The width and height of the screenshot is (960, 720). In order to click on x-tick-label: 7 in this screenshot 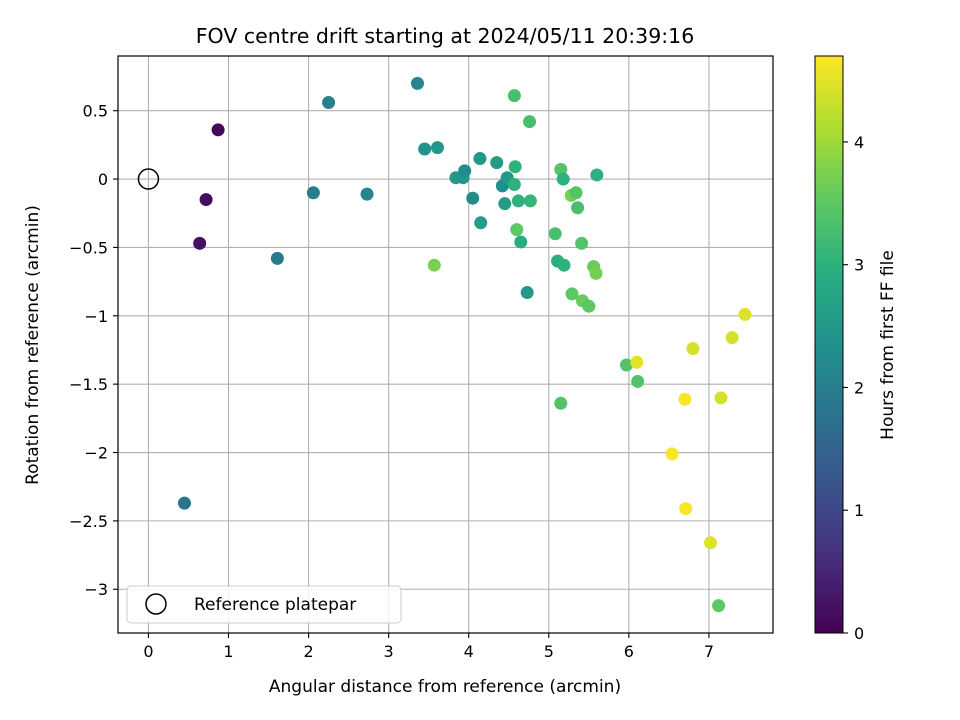, I will do `click(709, 651)`.